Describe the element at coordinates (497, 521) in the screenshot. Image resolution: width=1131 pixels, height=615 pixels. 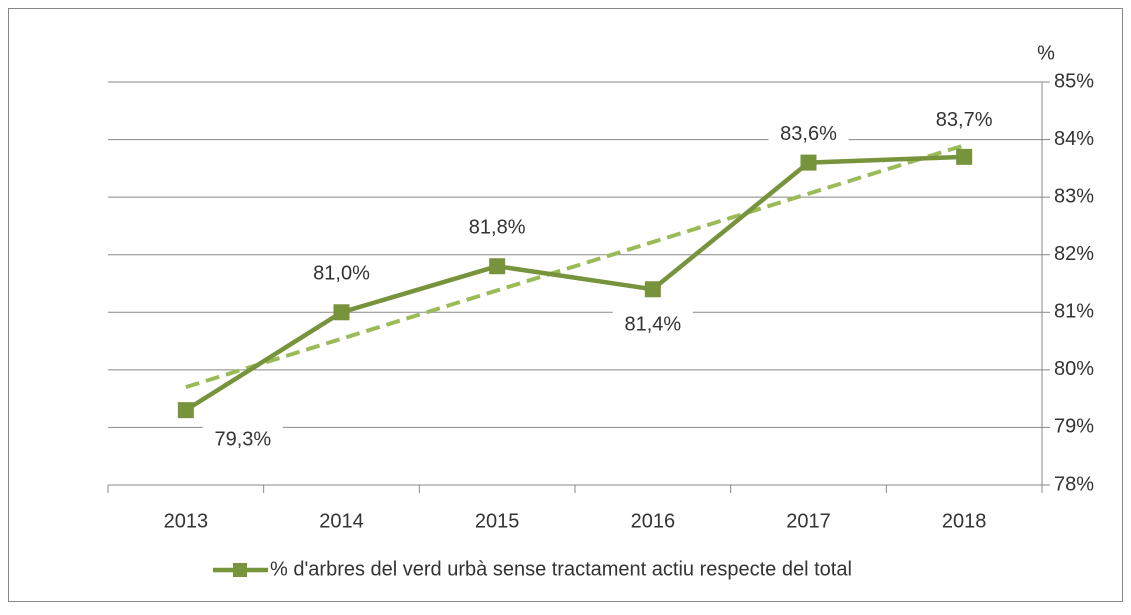
I see `x-tick-label: 2015` at that location.